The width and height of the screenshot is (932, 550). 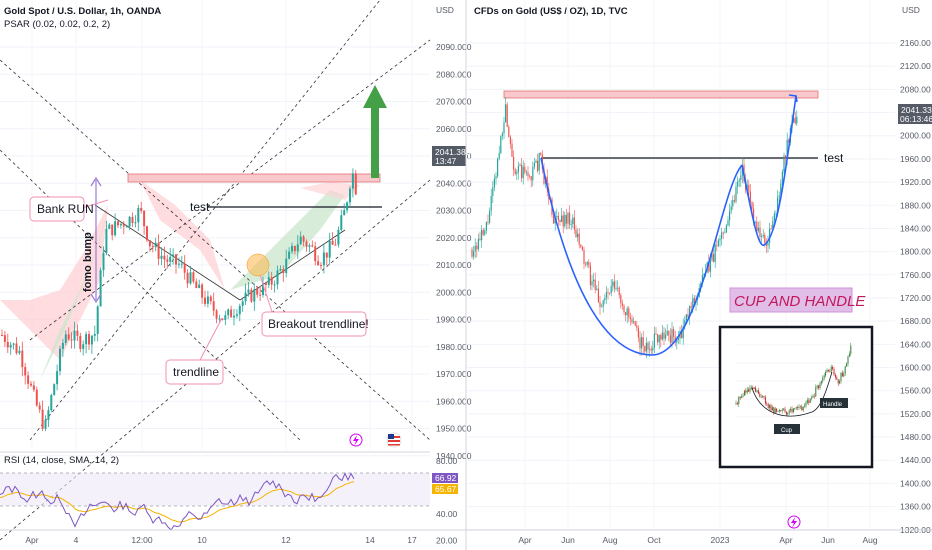 What do you see at coordinates (915, 182) in the screenshot?
I see `right-price-tick: 1920.00` at bounding box center [915, 182].